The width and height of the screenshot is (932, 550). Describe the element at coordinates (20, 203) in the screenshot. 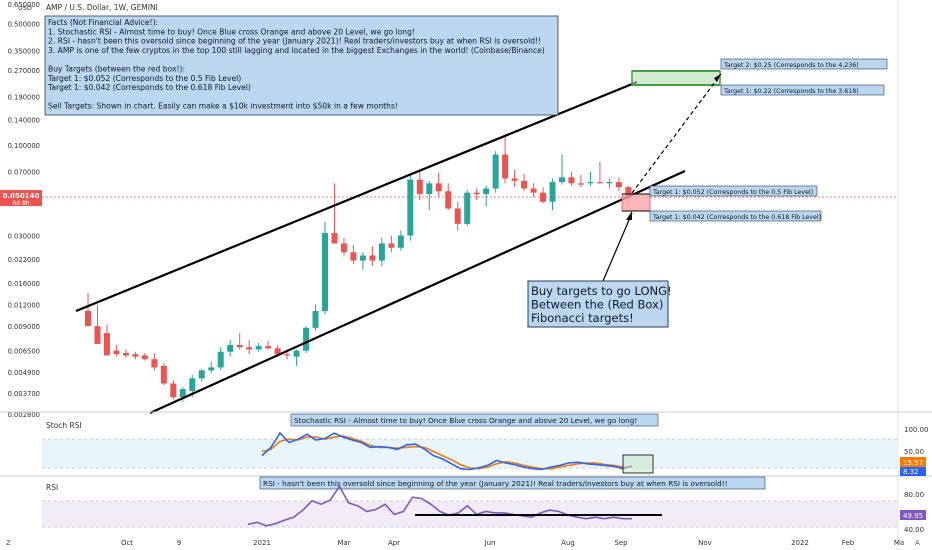

I see `bar-countdown: 6d 8h` at that location.